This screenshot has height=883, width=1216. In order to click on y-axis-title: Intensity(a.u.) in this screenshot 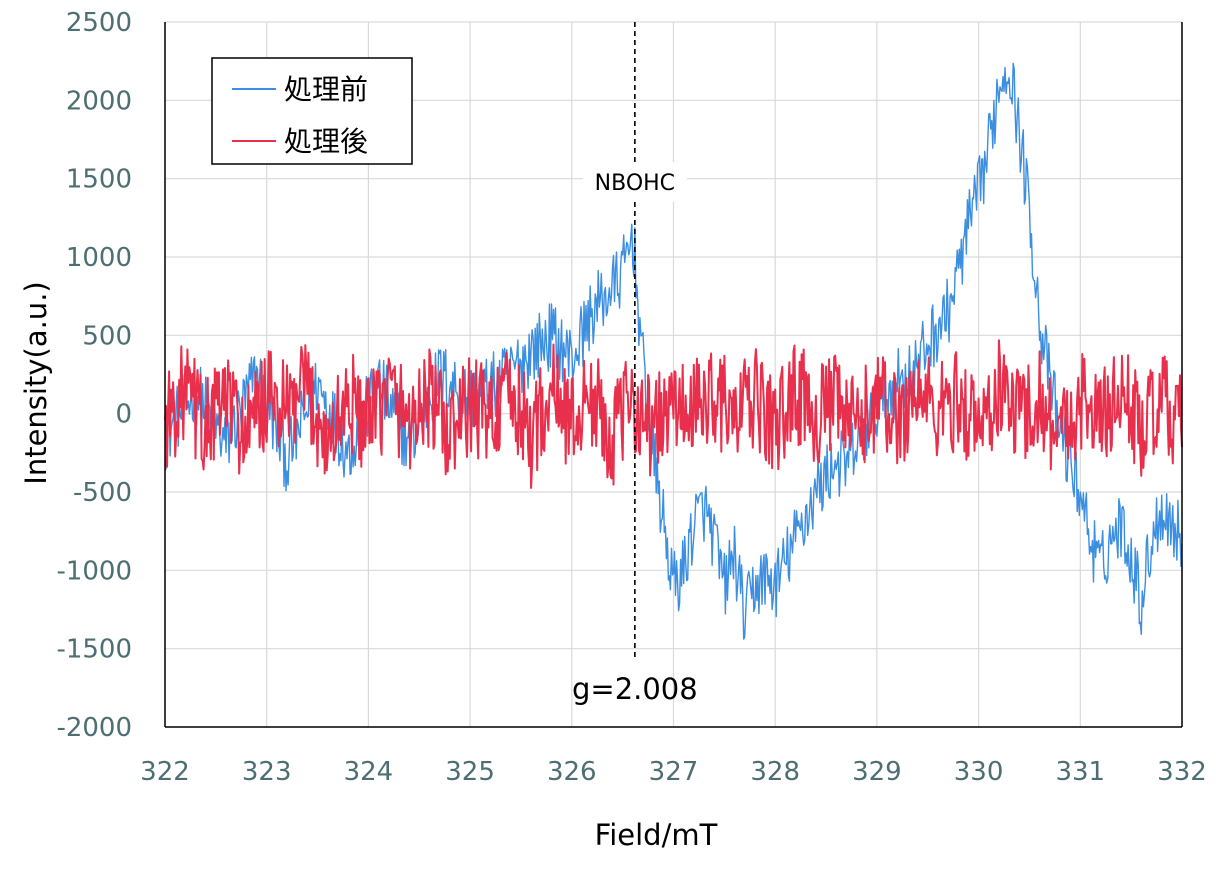, I will do `click(36, 382)`.